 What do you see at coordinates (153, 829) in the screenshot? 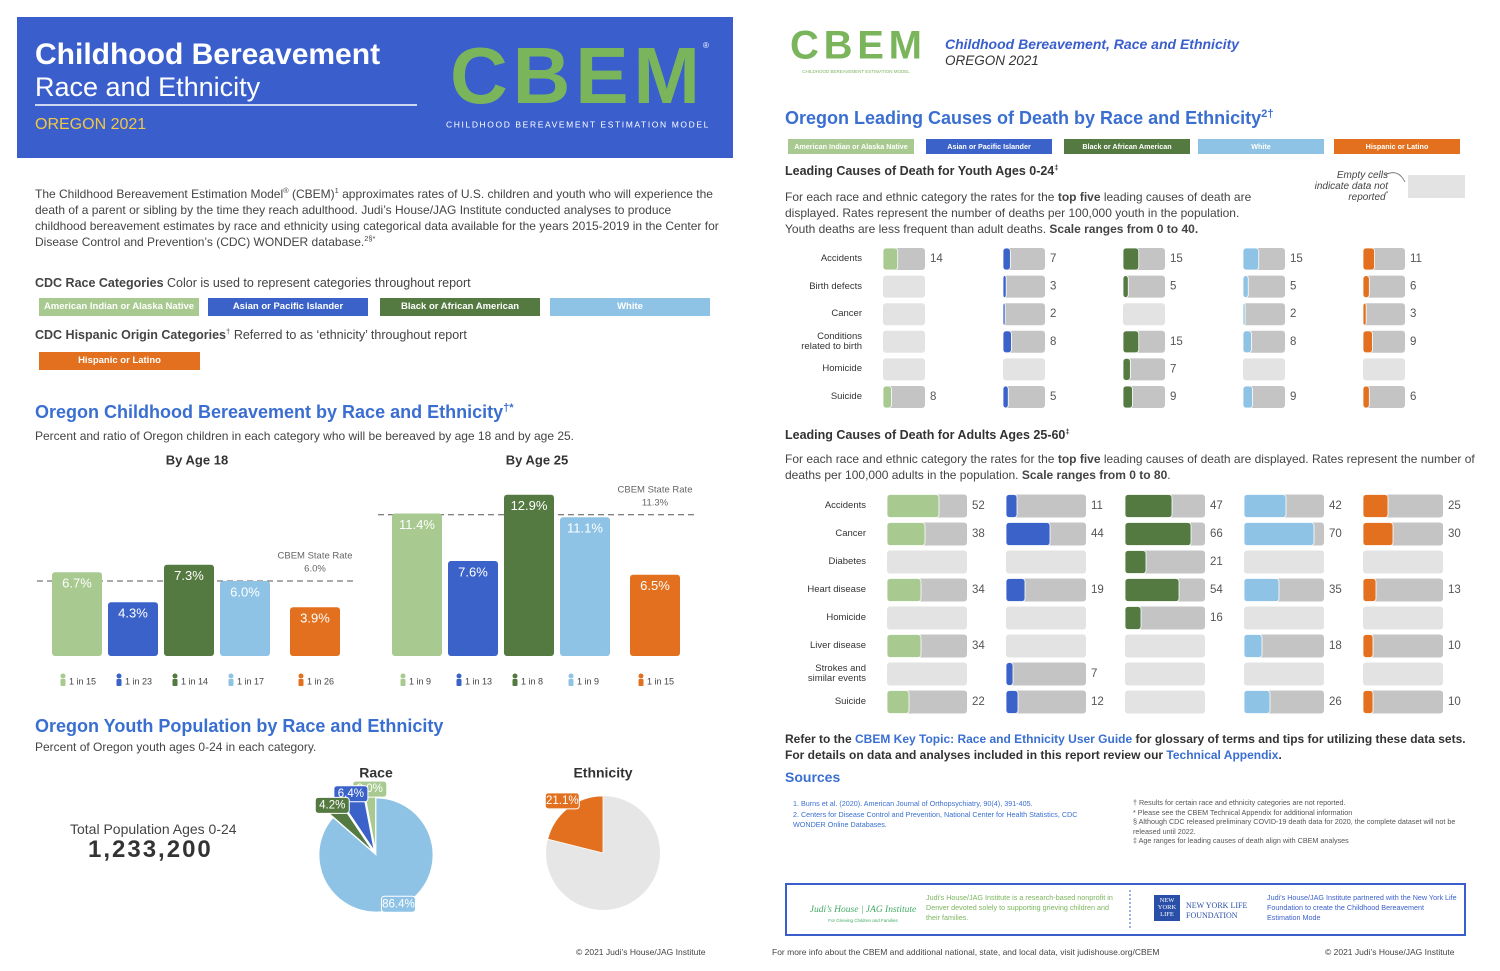
I see `total-label: Total Population Ages 0-24` at bounding box center [153, 829].